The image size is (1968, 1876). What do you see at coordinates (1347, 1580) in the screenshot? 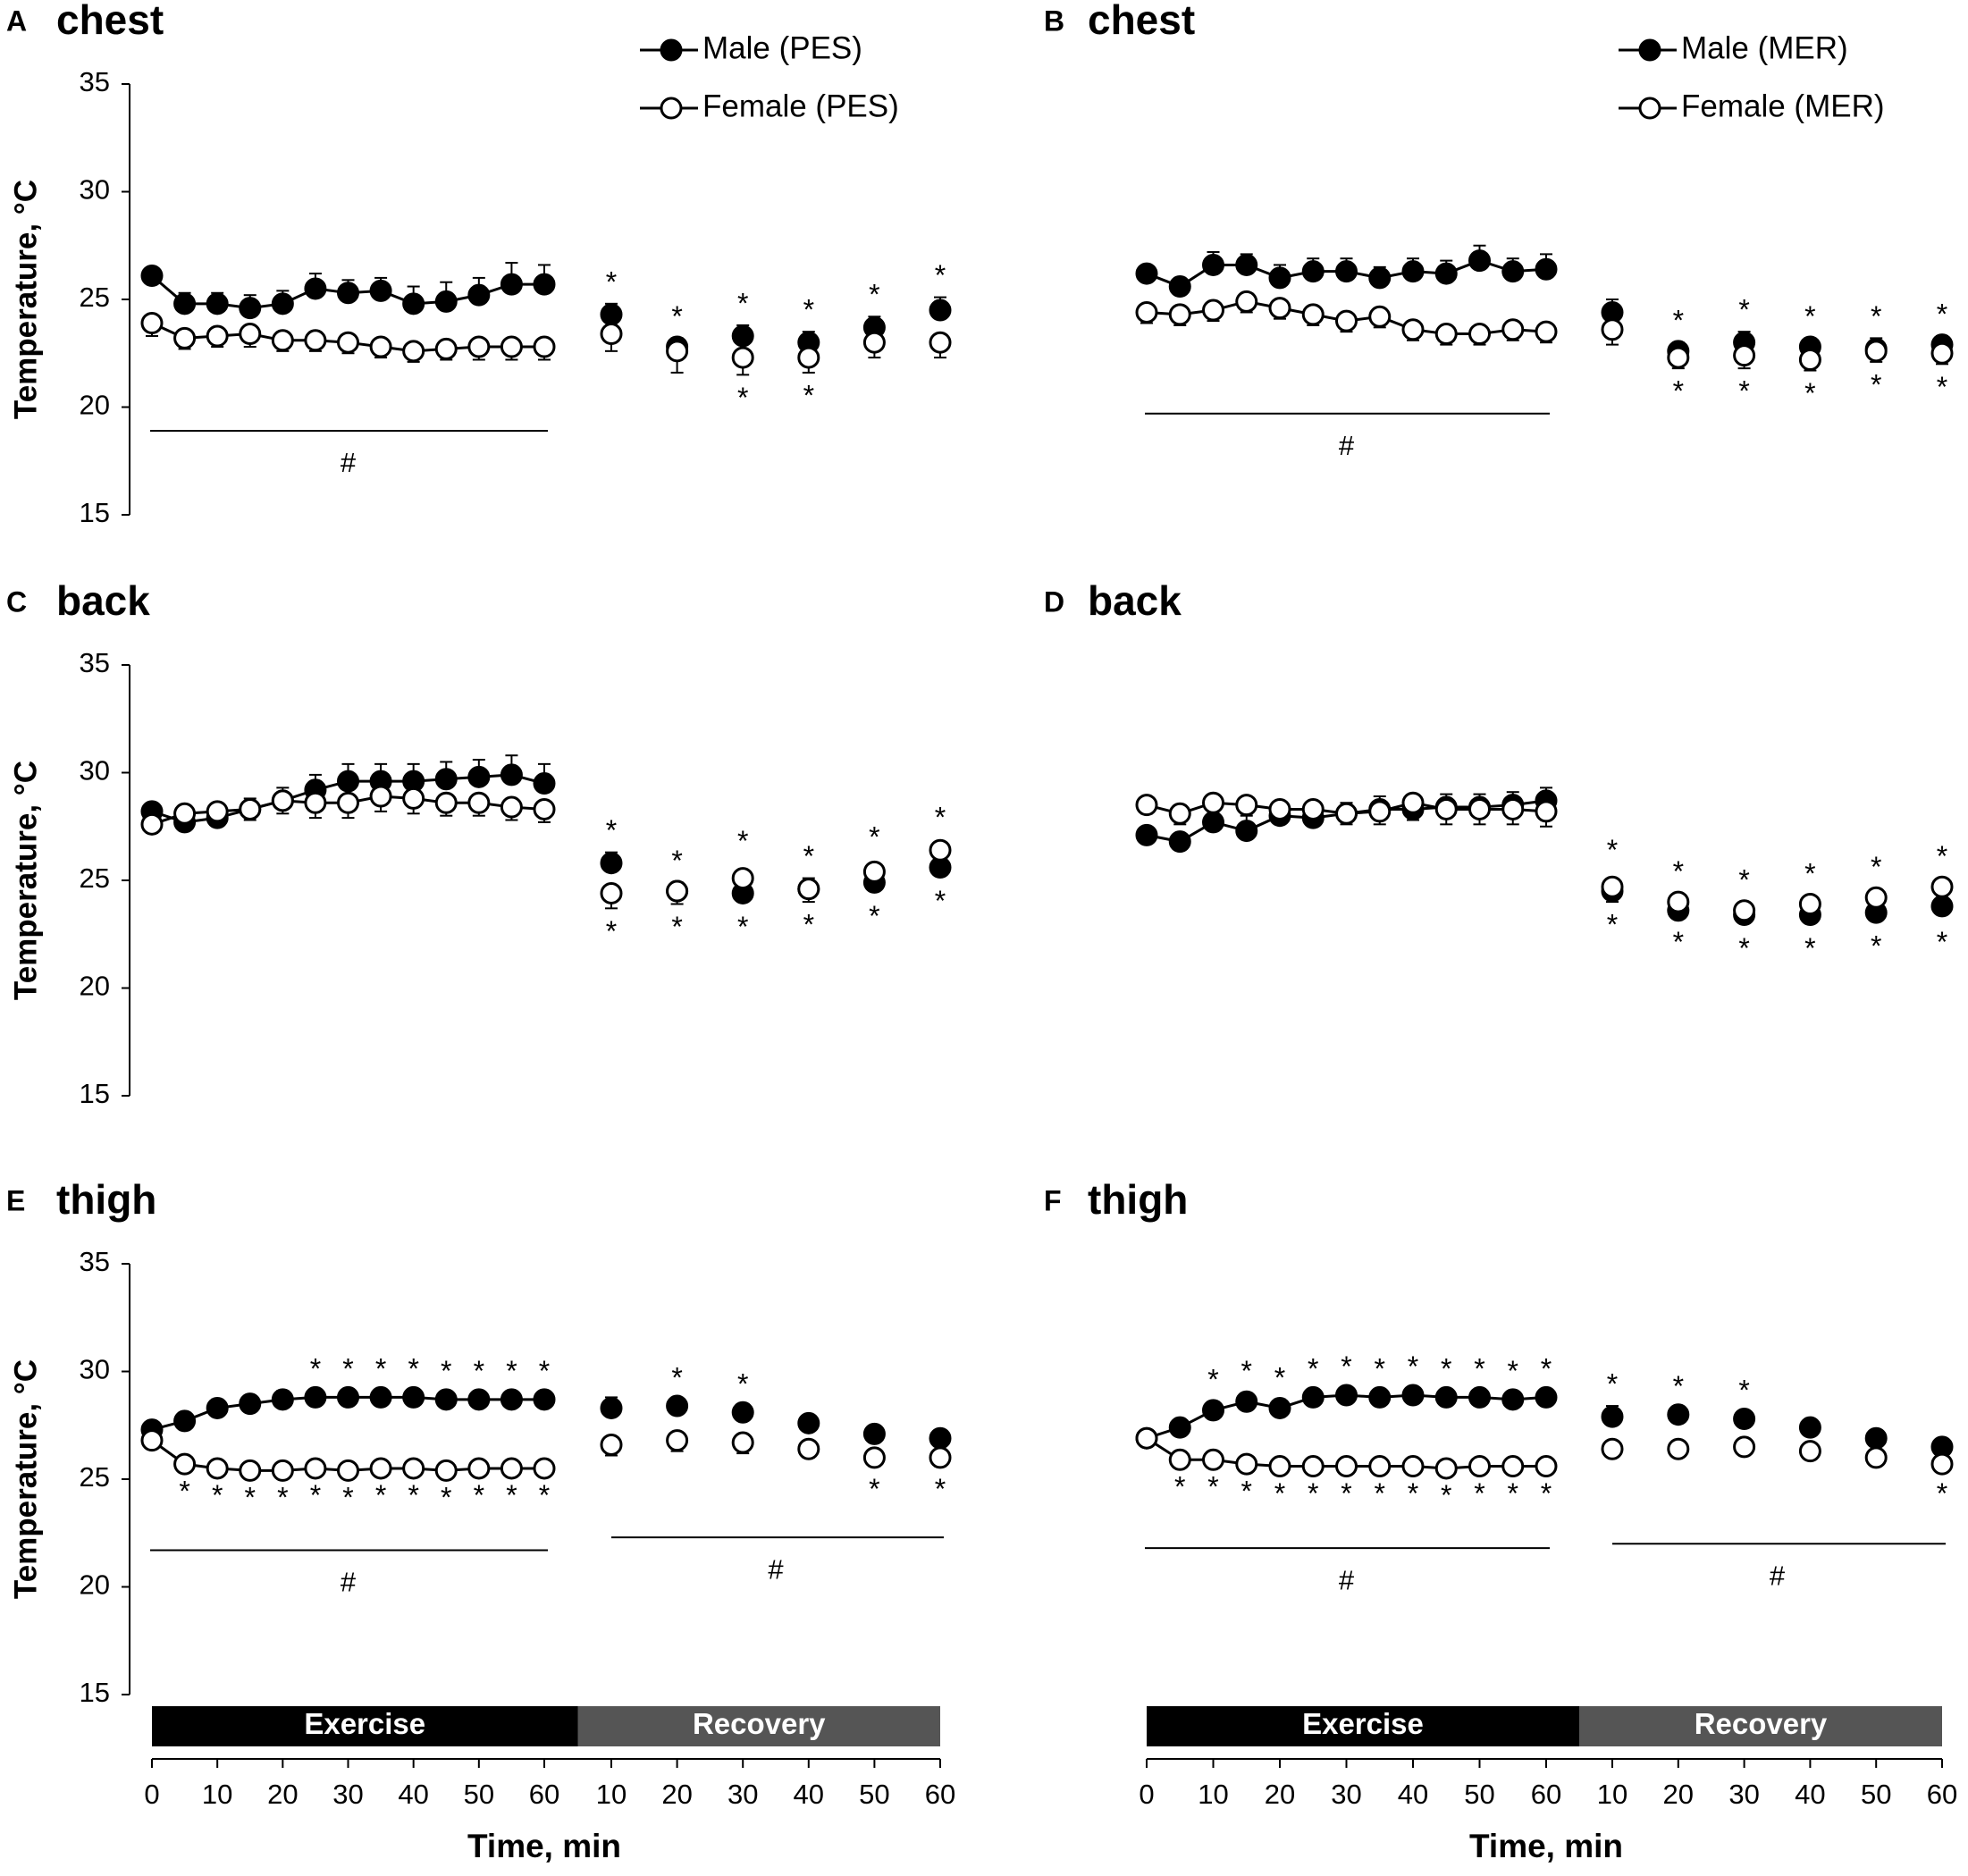
I see `bracket-label: #` at bounding box center [1347, 1580].